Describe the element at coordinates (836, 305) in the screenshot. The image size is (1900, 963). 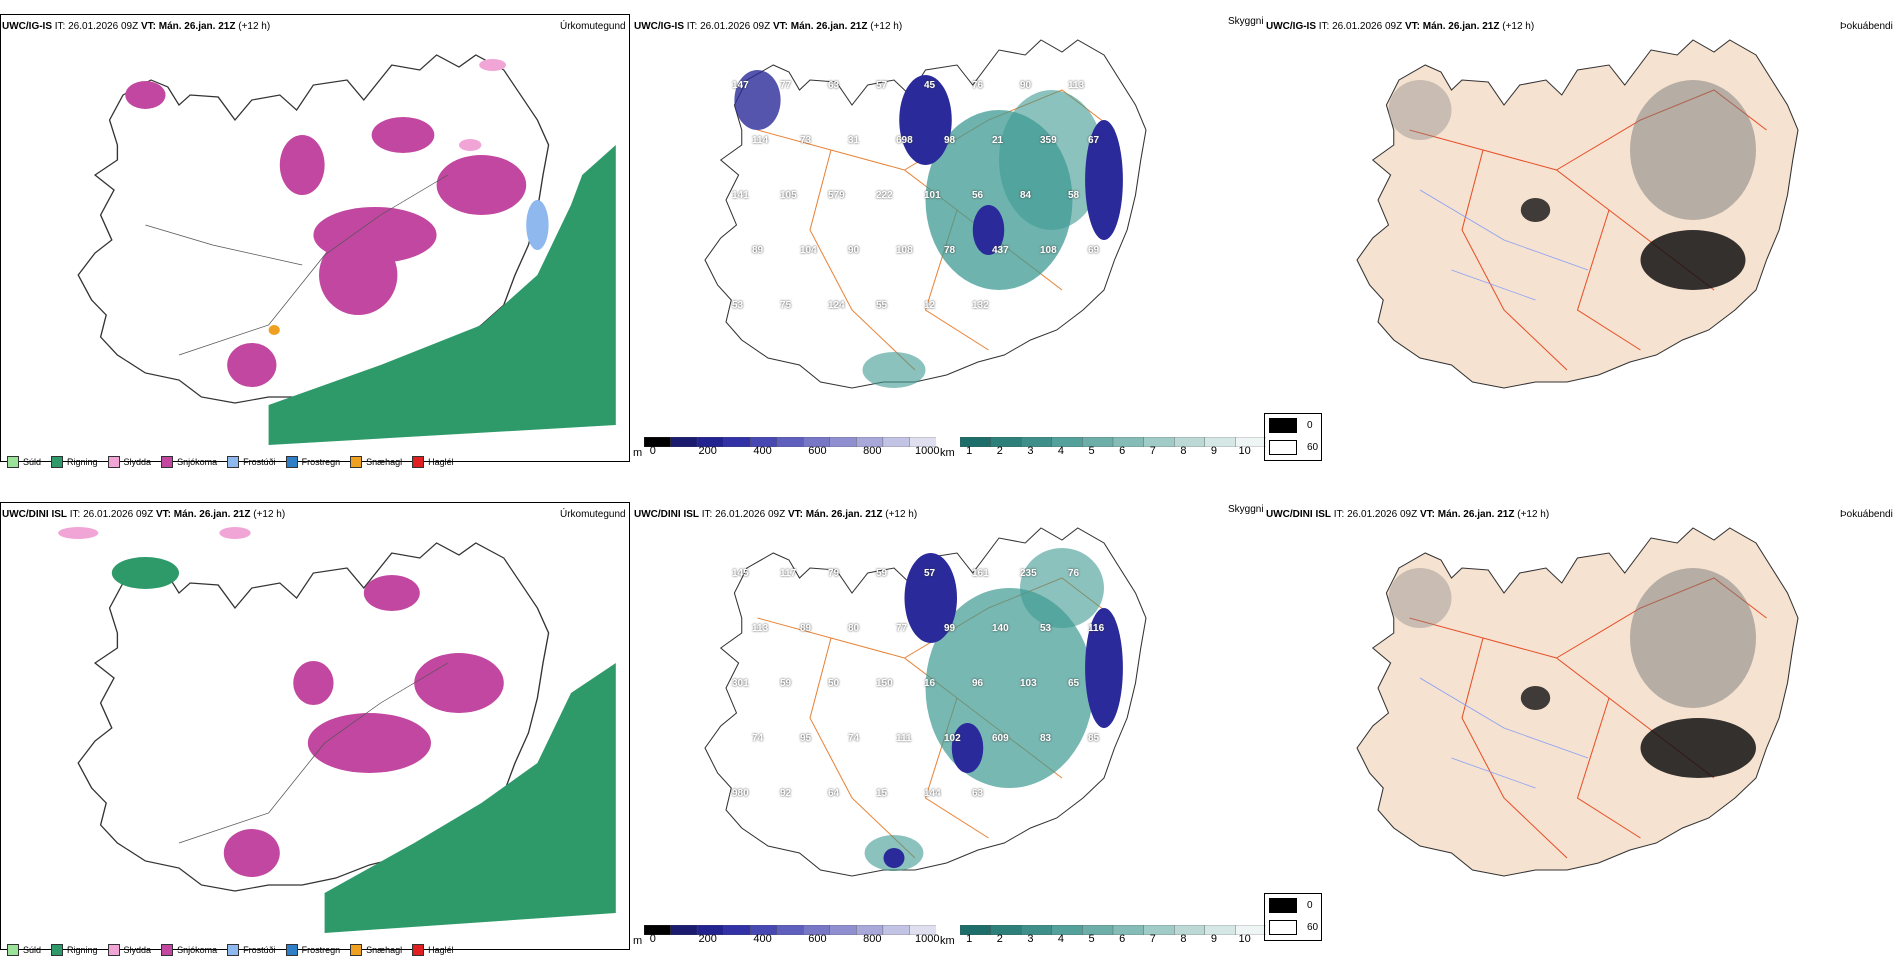
I see `visibility-value-label: 124` at that location.